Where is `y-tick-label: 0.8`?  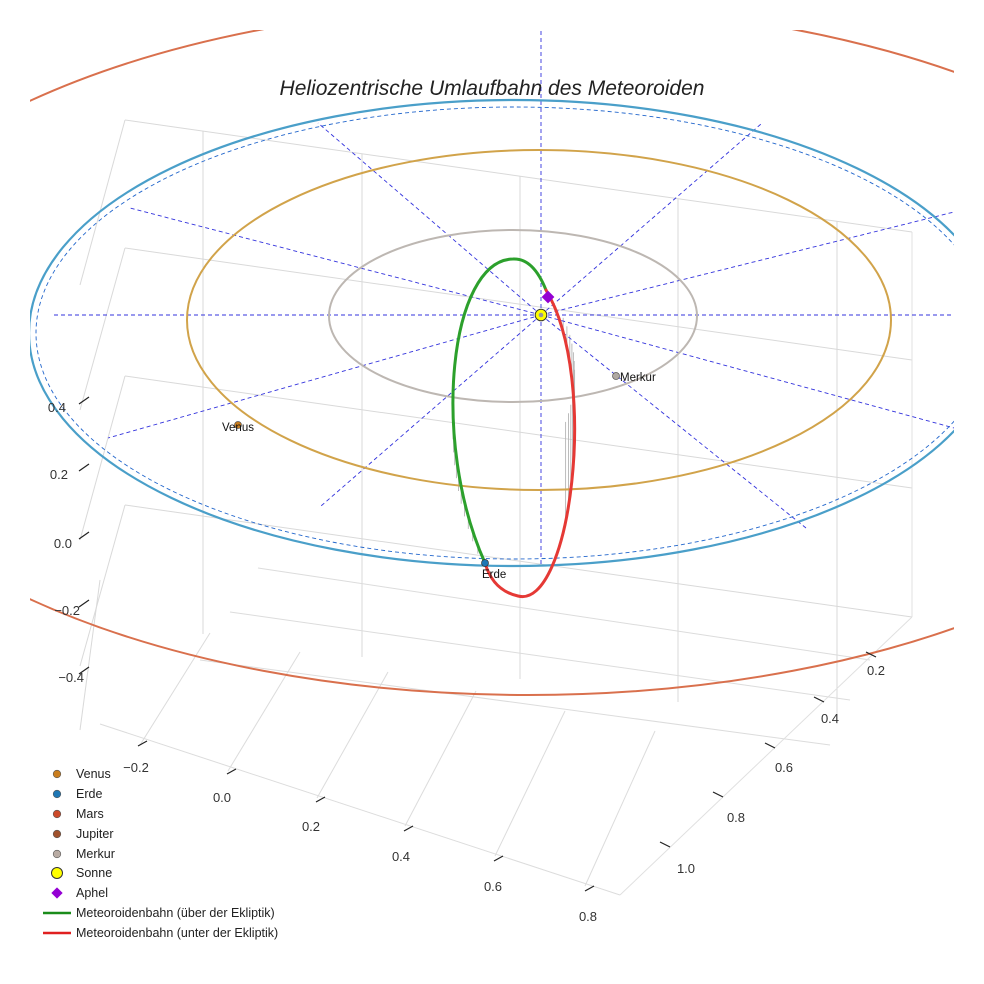 y-tick-label: 0.8 is located at coordinates (736, 817).